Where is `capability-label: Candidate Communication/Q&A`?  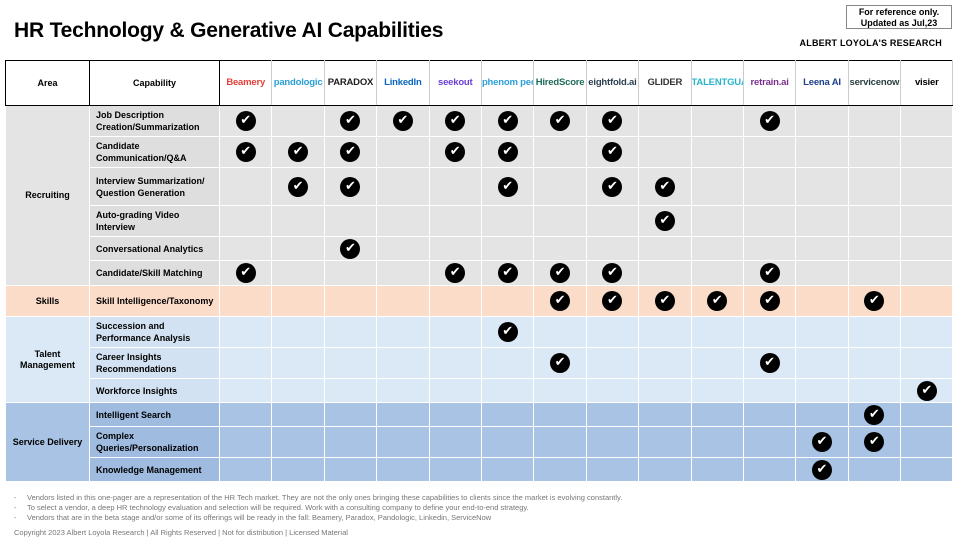
capability-label: Candidate Communication/Q&A is located at coordinates (154, 152).